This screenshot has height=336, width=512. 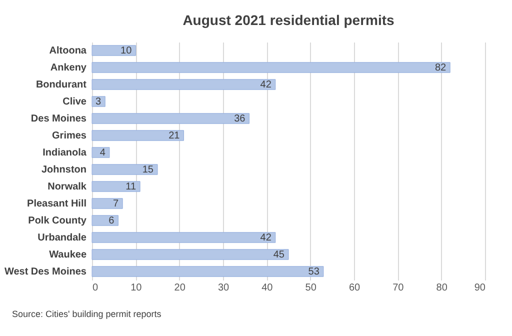 What do you see at coordinates (136, 288) in the screenshot?
I see `x-tick-label: 10` at bounding box center [136, 288].